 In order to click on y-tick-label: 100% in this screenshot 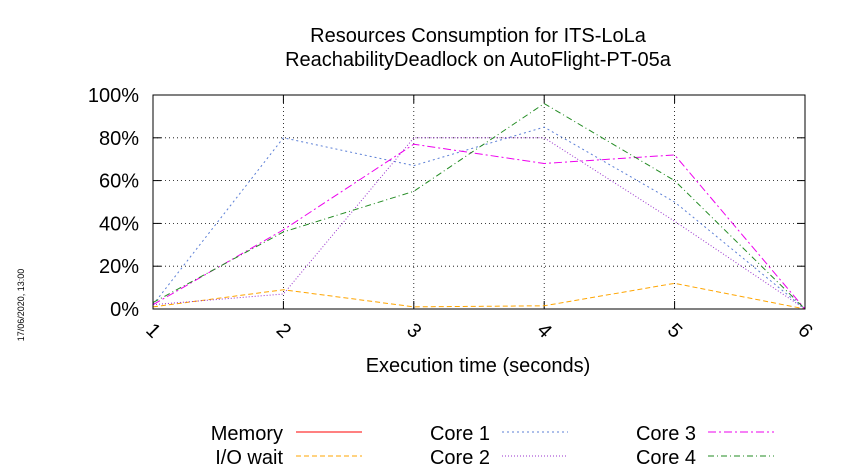, I will do `click(113, 96)`.